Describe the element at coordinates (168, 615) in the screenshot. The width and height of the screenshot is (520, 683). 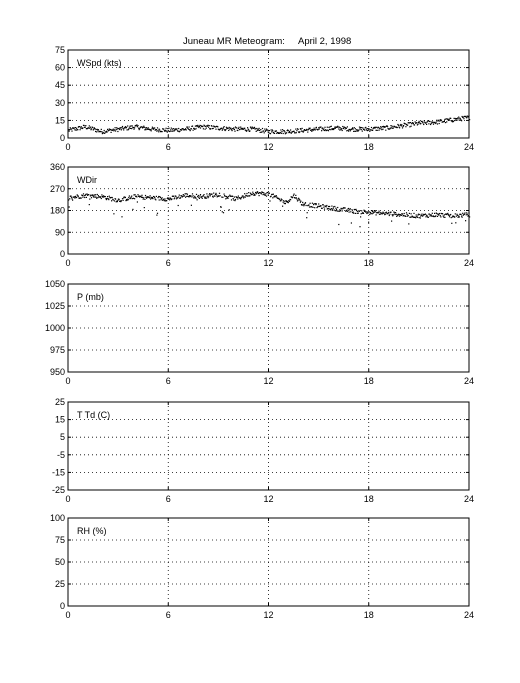
I see `relative-humidity-xtick-label: 6` at that location.